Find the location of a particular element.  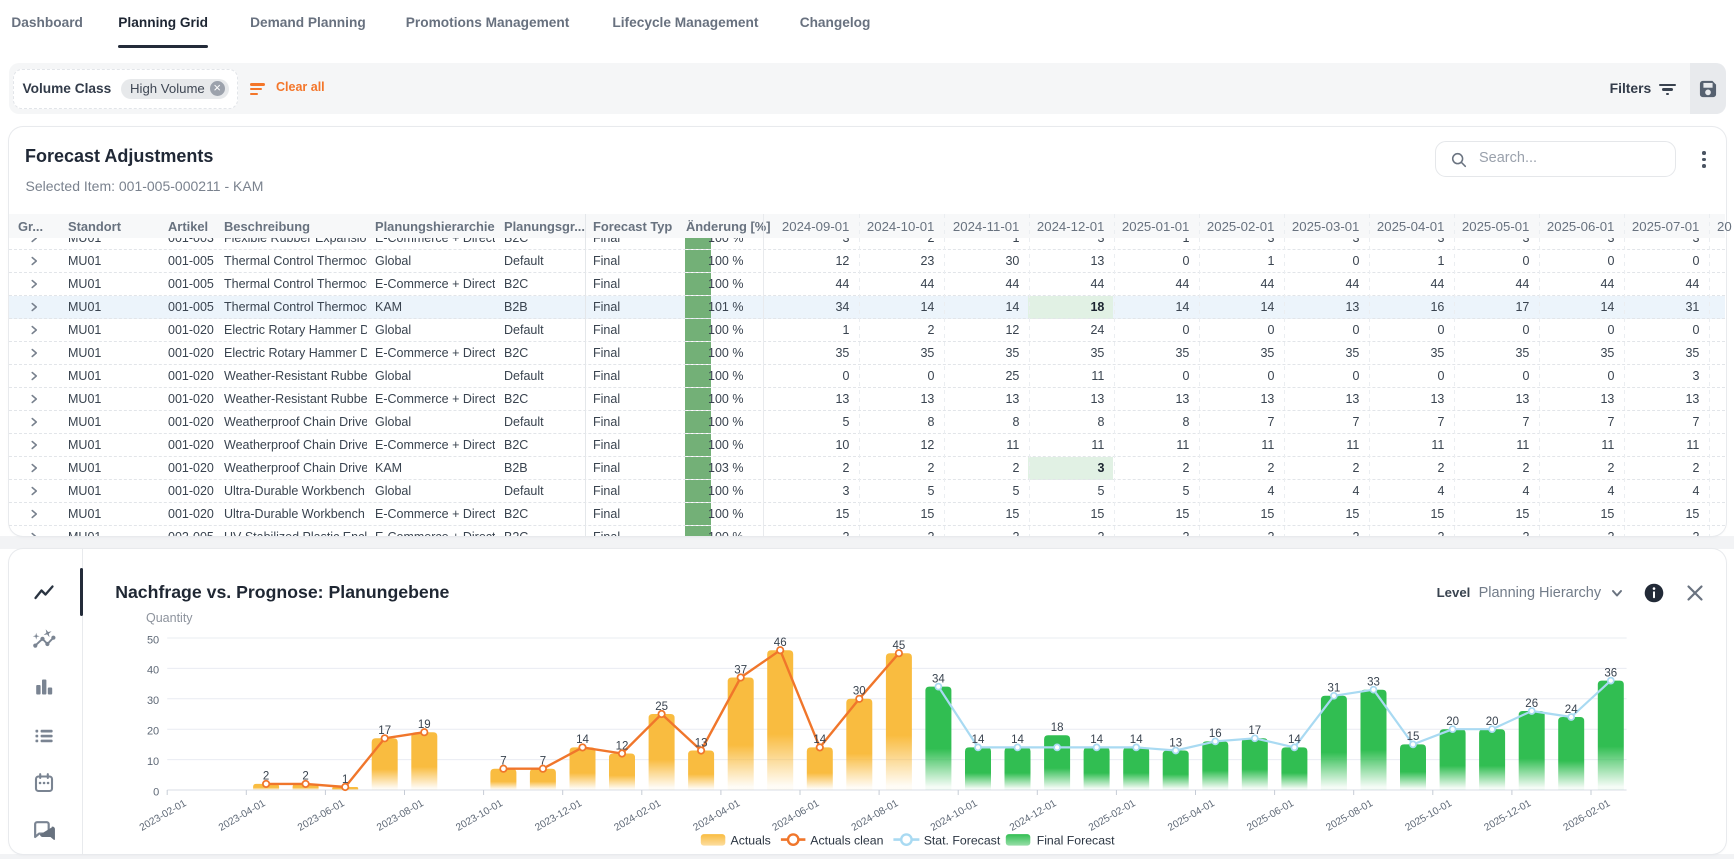

svg-text: 2025-08-01 is located at coordinates (1349, 816).